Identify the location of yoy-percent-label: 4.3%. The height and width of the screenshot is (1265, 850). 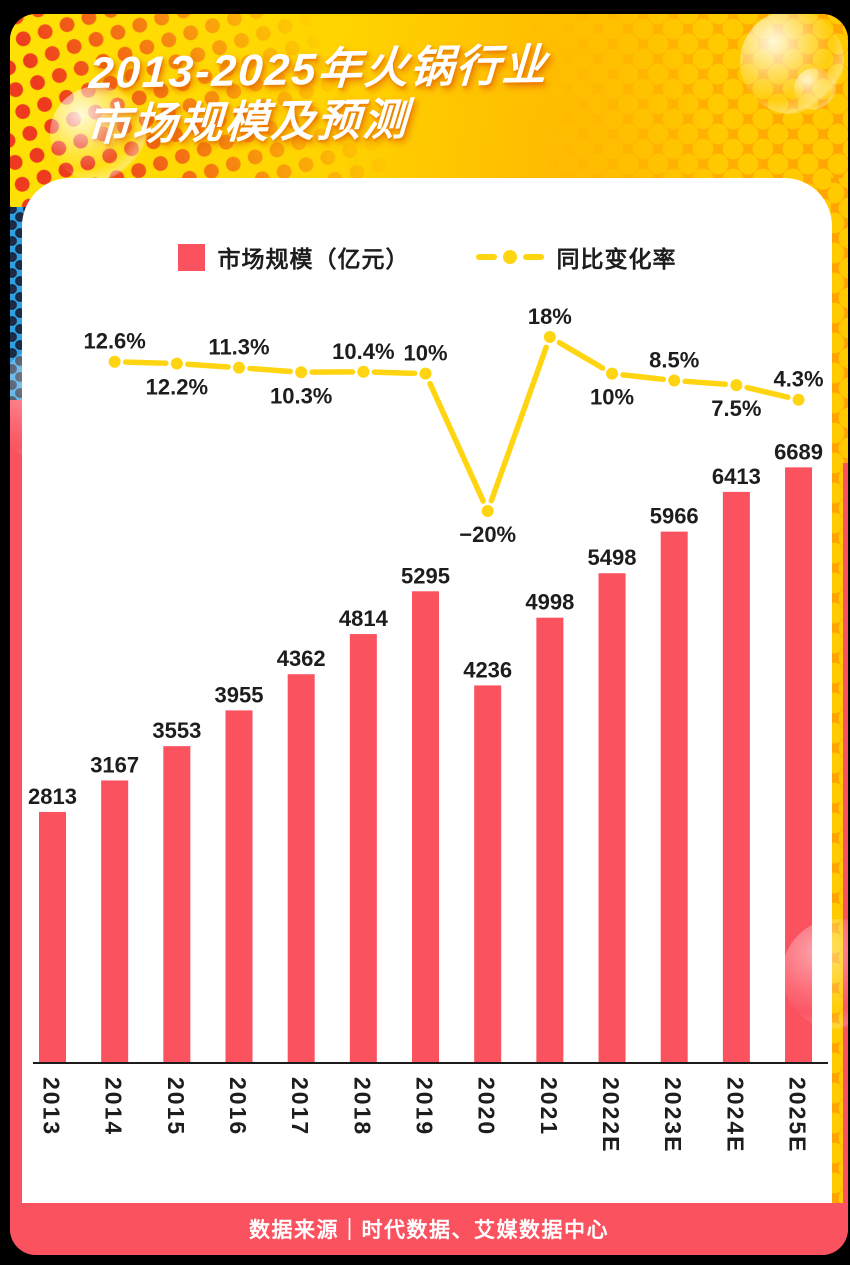
(798, 379).